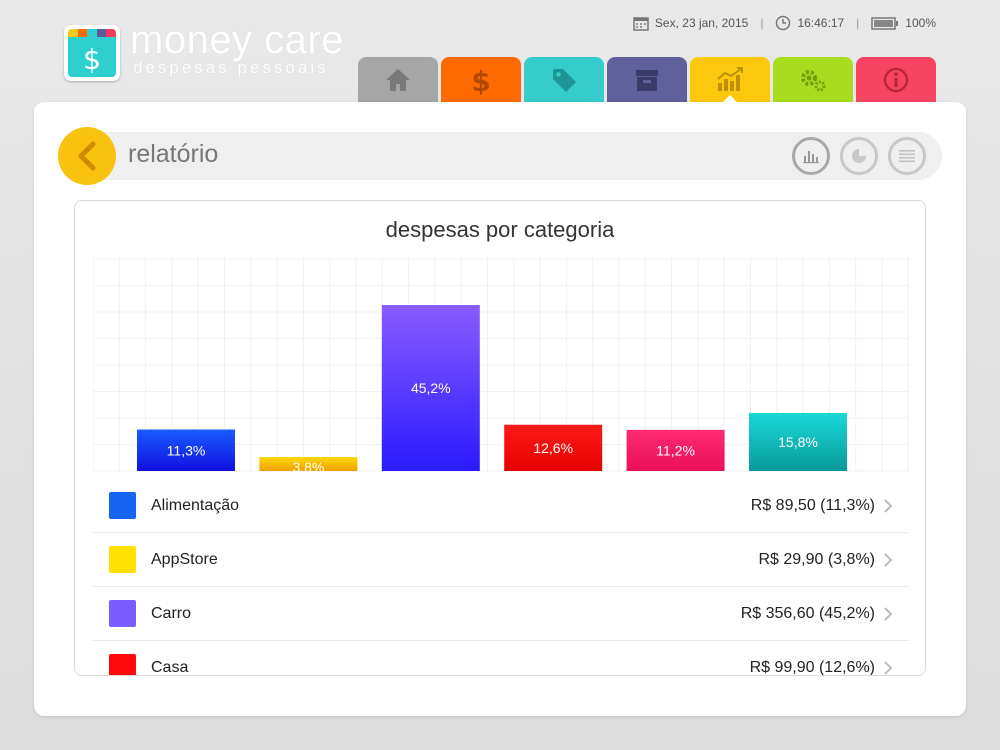  I want to click on tag-icon, so click(564, 80).